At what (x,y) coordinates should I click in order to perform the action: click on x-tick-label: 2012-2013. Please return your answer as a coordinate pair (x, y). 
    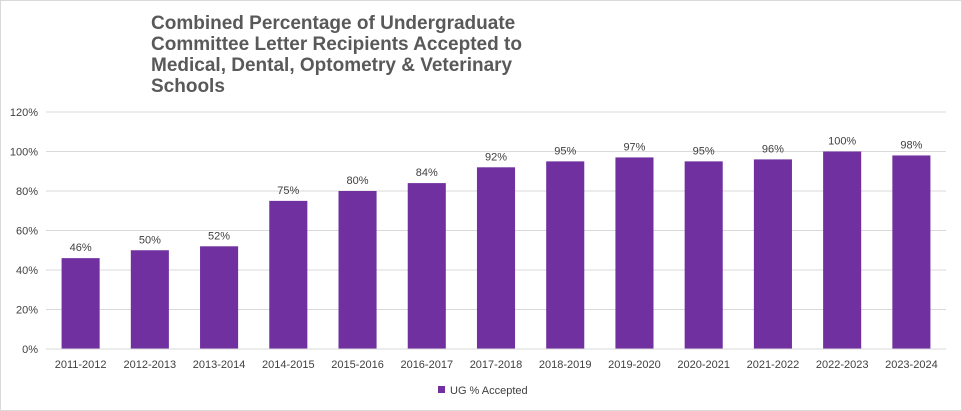
    Looking at the image, I should click on (150, 365).